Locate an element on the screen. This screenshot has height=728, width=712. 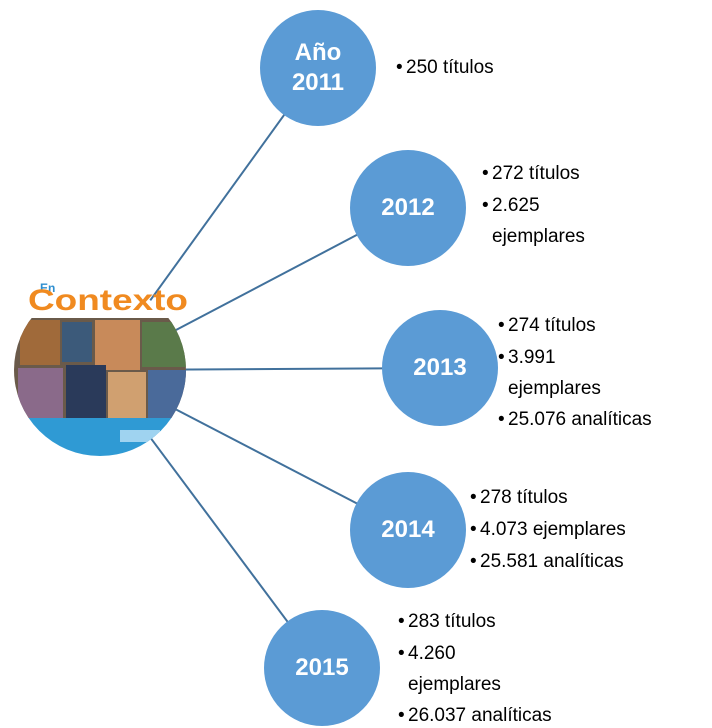
item: 283 títulos is located at coordinates (475, 622).